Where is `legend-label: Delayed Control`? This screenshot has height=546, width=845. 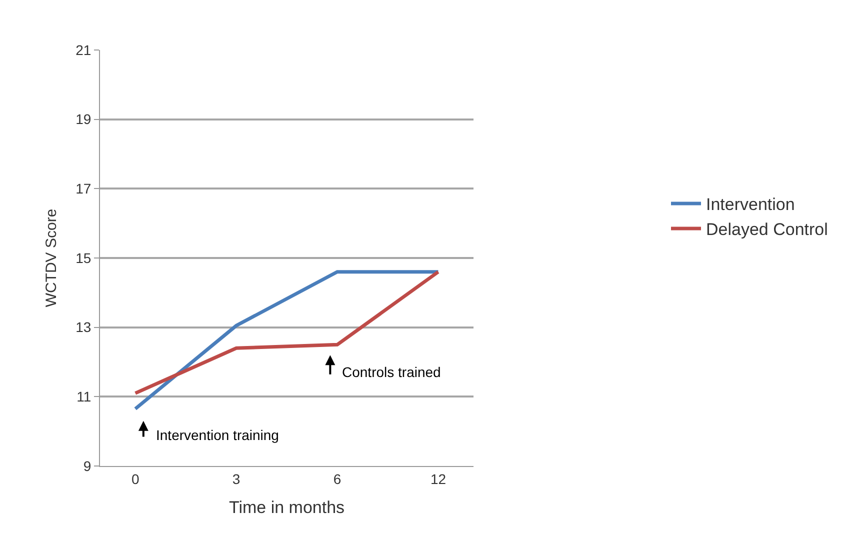 legend-label: Delayed Control is located at coordinates (767, 230).